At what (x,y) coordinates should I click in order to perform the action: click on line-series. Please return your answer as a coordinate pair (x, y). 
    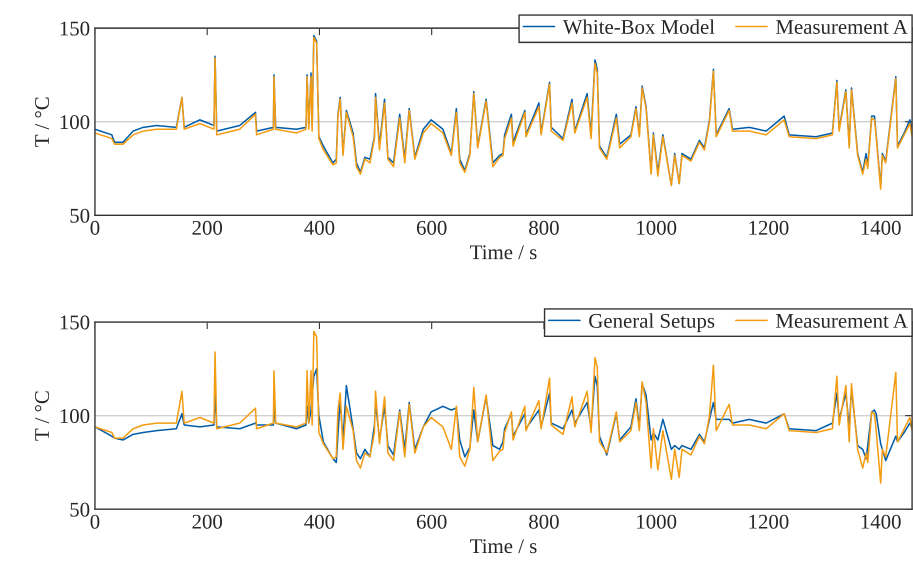
    Looking at the image, I should click on (503, 416).